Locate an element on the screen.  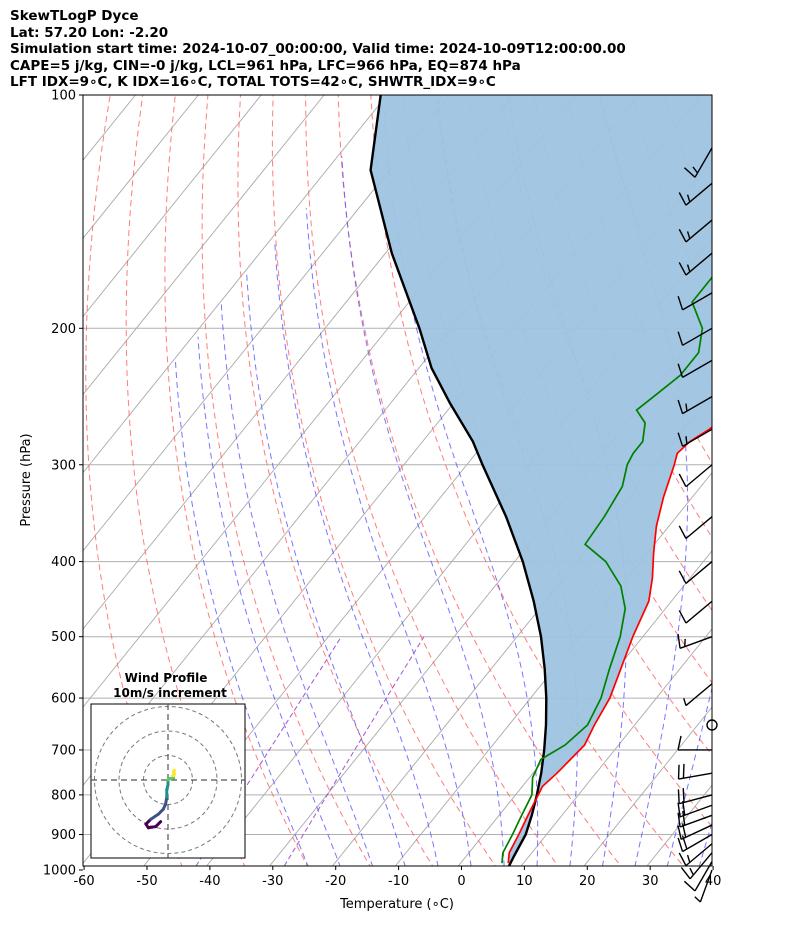
y-tick-label: 100 is located at coordinates (63, 96).